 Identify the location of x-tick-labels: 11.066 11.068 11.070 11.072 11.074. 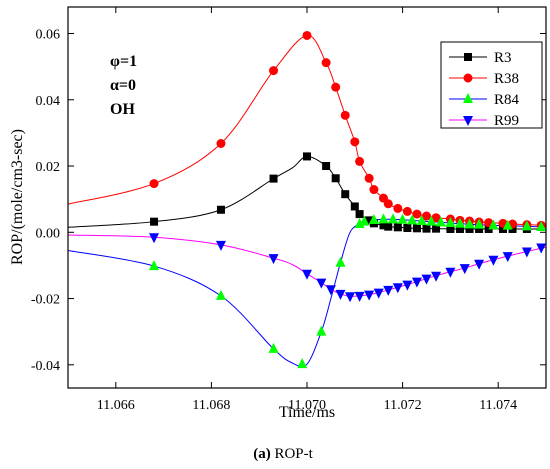
(307, 405).